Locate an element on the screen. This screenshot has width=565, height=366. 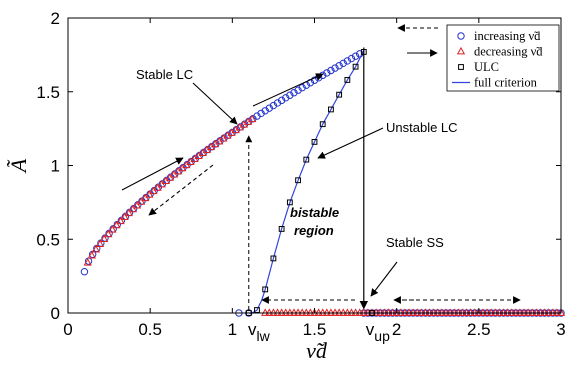
series-full-criterion-line is located at coordinates (306, 182).